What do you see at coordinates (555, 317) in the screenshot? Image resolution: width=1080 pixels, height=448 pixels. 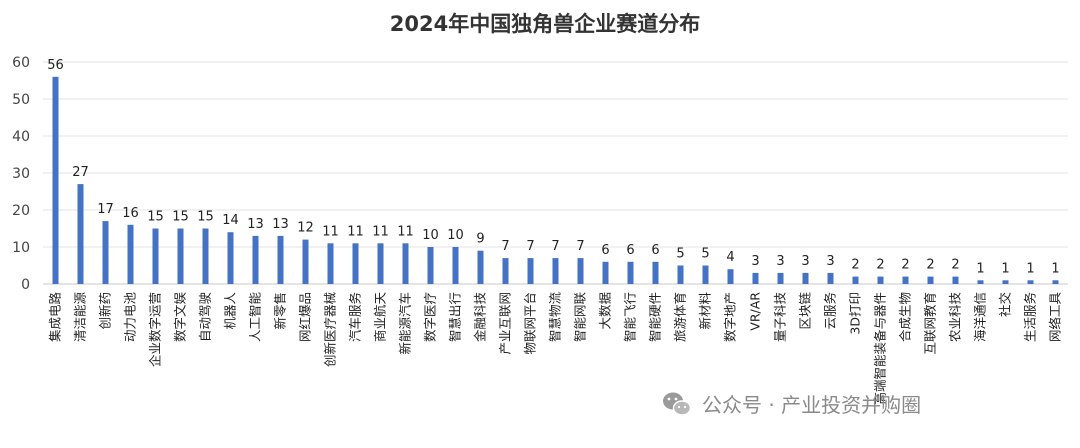 I see `category-label: 智慧物流` at bounding box center [555, 317].